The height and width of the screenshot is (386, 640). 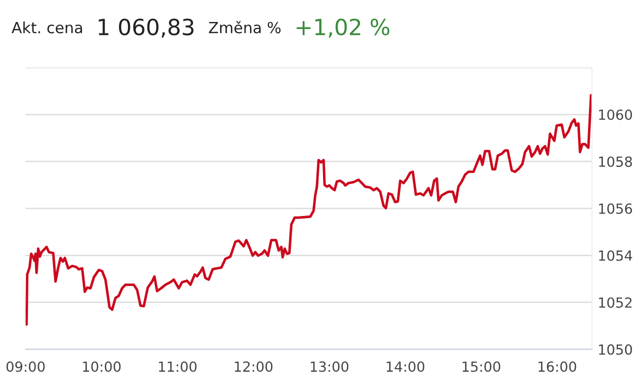 I want to click on x-tick-label: 15:00, so click(x=481, y=366).